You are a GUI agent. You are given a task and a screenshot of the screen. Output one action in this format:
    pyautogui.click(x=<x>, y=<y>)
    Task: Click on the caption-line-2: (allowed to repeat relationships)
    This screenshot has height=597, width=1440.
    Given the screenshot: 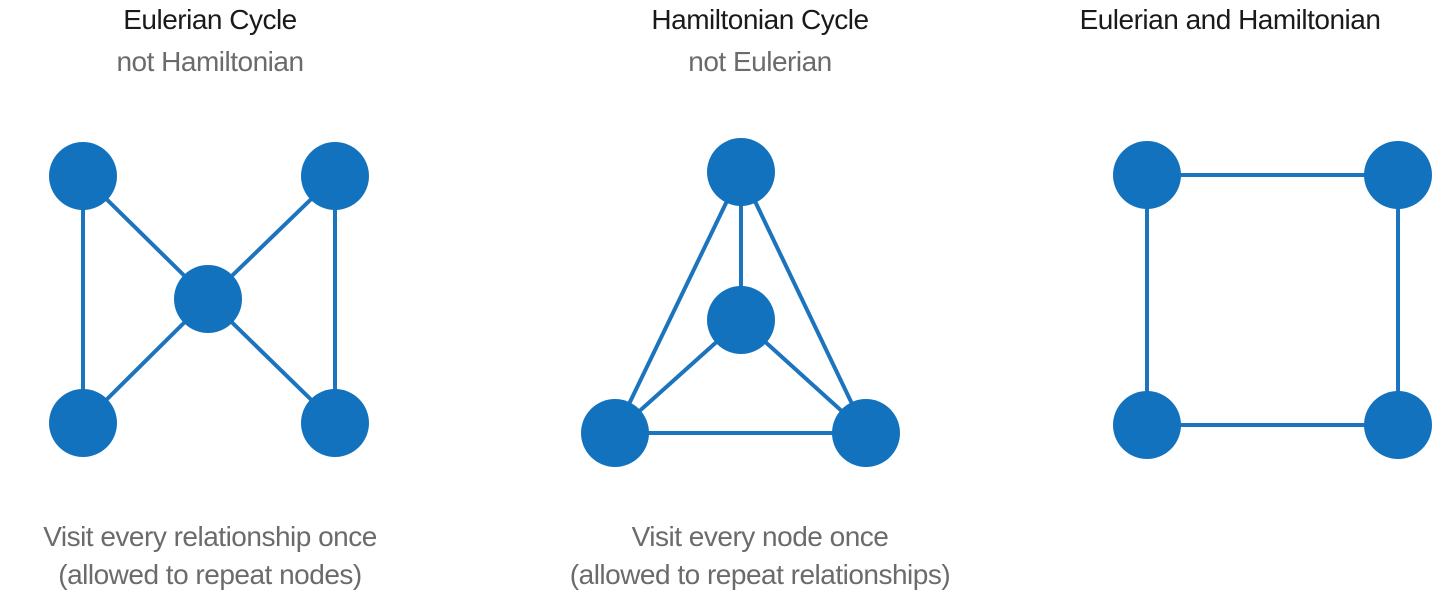 What is the action you would take?
    pyautogui.click(x=760, y=574)
    